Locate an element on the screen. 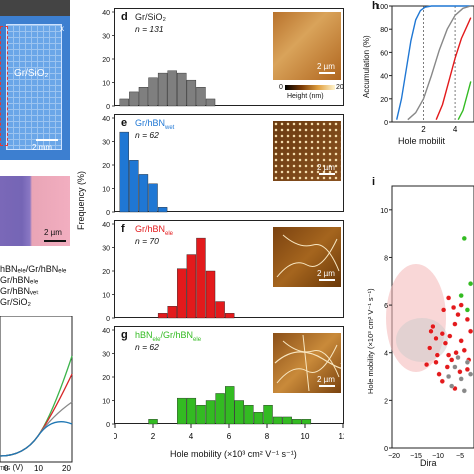 The height and width of the screenshot is (474, 474). panel-letter-h: h is located at coordinates (375, 6).